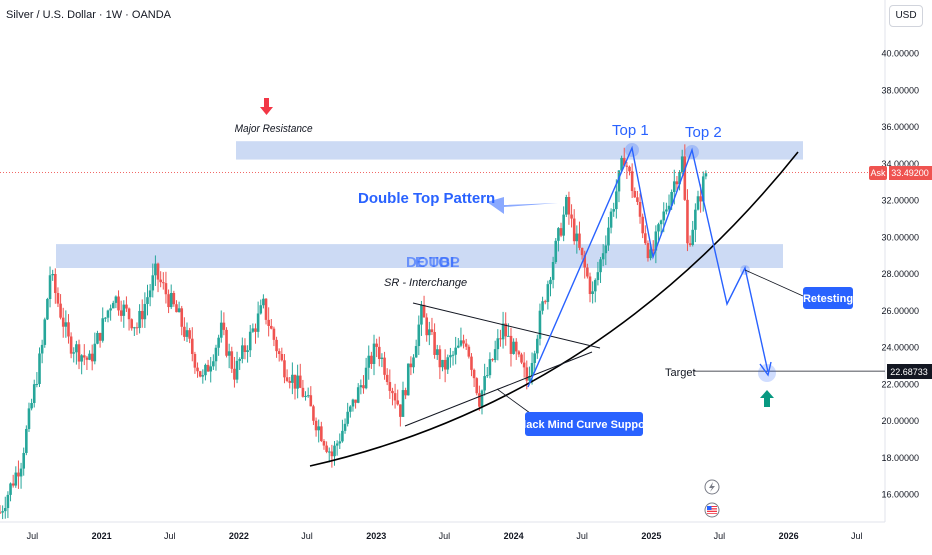  I want to click on major-resistance-arrow, so click(266, 106).